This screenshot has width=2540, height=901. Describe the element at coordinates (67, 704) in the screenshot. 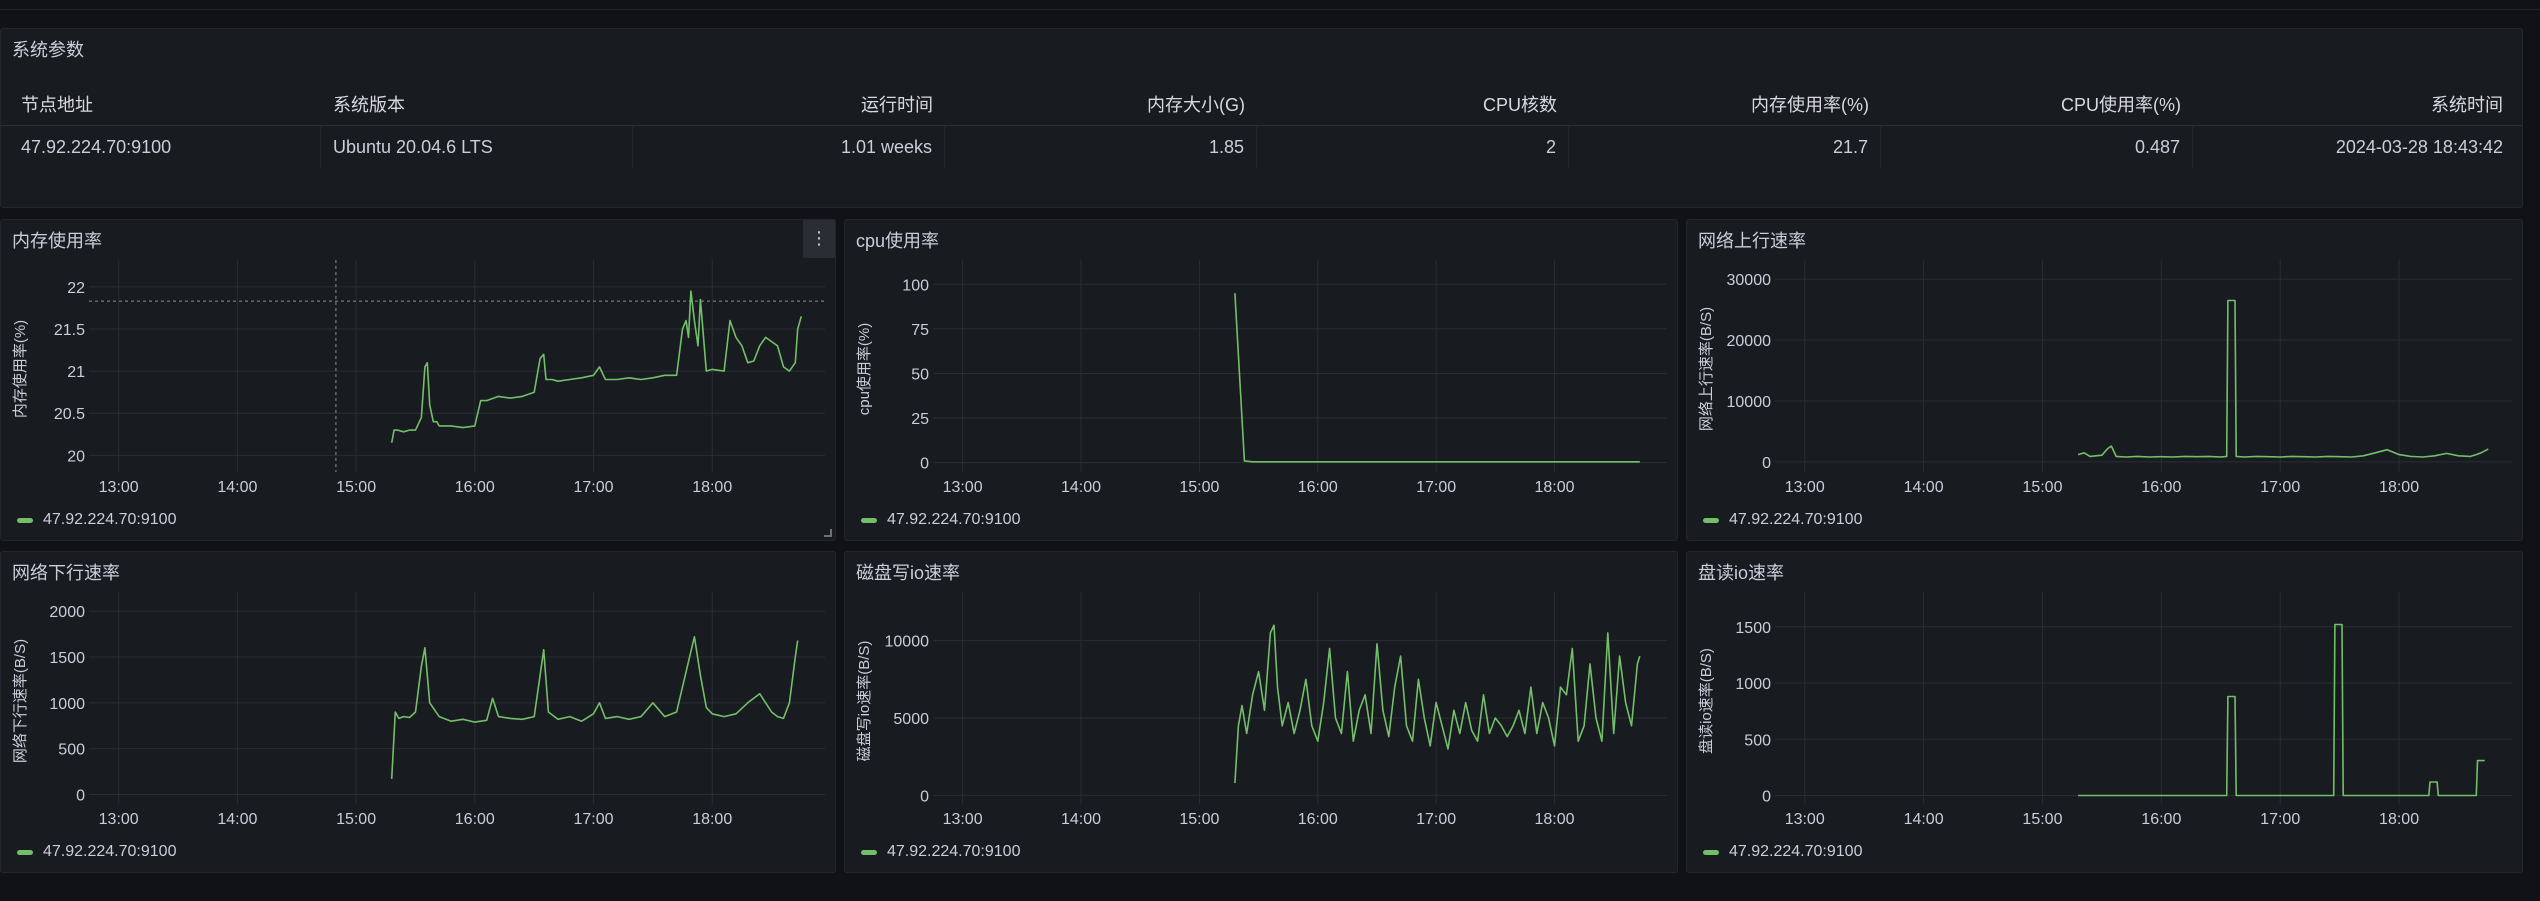

I see `y-tick-label: 1000` at that location.